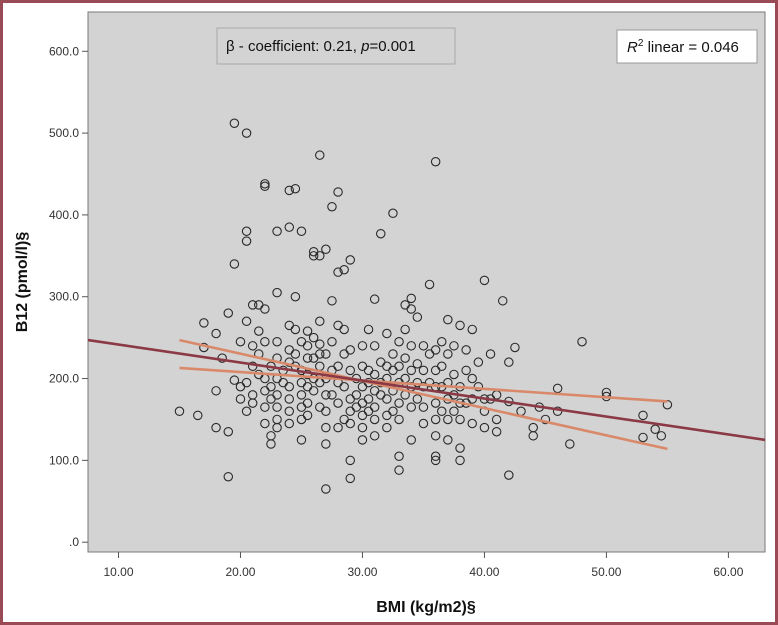 The height and width of the screenshot is (625, 778). Describe the element at coordinates (641, 43) in the screenshot. I see `r2-superscript: 2` at that location.